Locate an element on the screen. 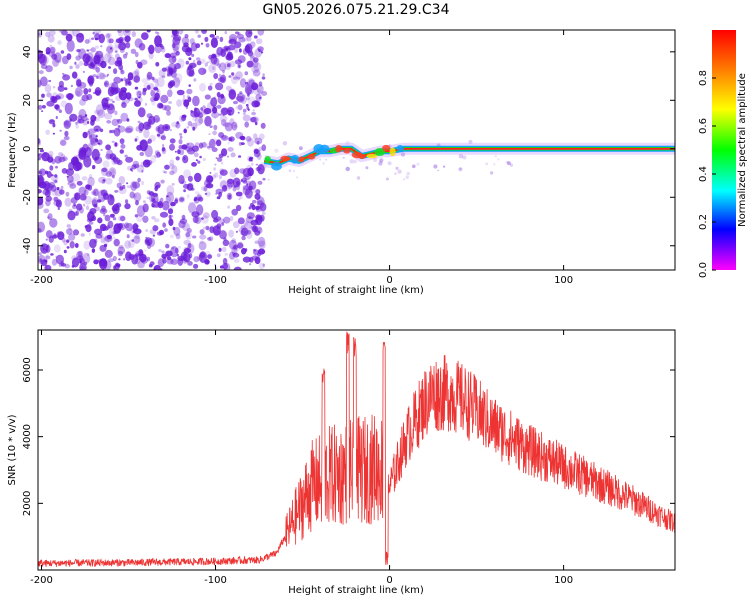 This screenshot has width=750, height=600. colorbar-label: Normalized spectral amplitude is located at coordinates (742, 150).